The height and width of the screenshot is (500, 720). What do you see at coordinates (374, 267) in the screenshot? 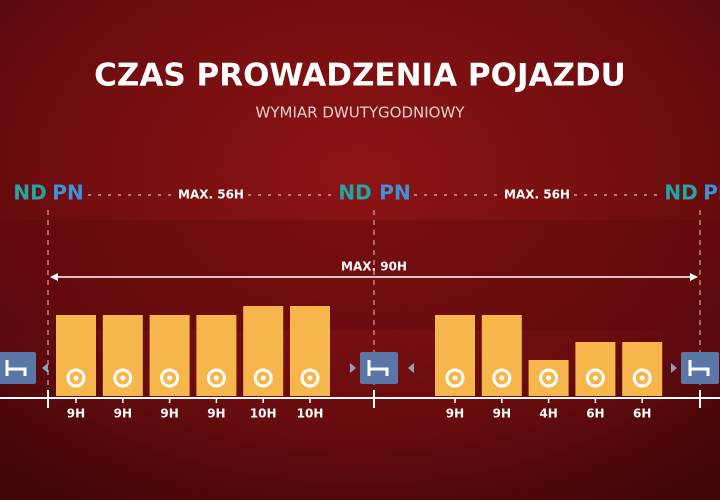
I see `total-limit: MAX. 90H` at bounding box center [374, 267].